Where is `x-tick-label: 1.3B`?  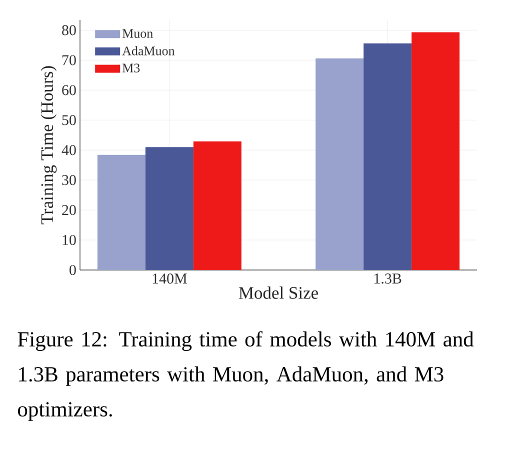
x-tick-label: 1.3B is located at coordinates (388, 279).